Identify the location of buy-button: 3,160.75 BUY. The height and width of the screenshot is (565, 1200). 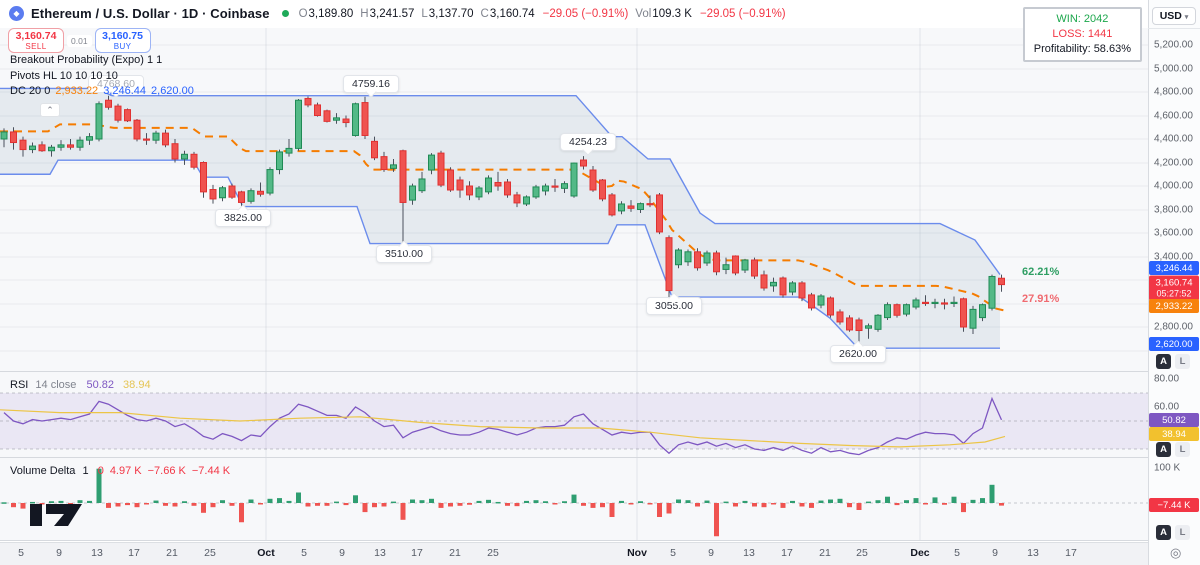
(122, 40).